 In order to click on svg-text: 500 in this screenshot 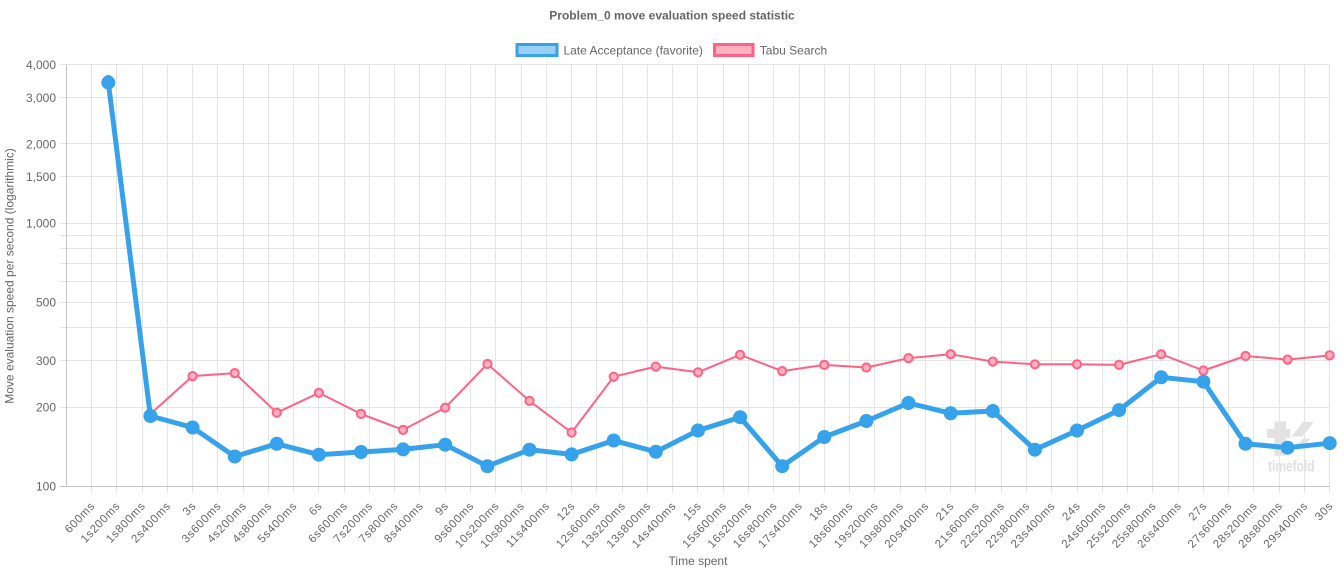, I will do `click(46, 303)`.